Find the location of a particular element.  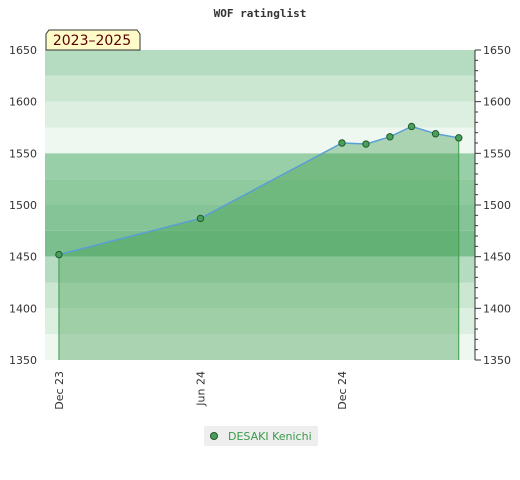

legend-marker is located at coordinates (214, 436).